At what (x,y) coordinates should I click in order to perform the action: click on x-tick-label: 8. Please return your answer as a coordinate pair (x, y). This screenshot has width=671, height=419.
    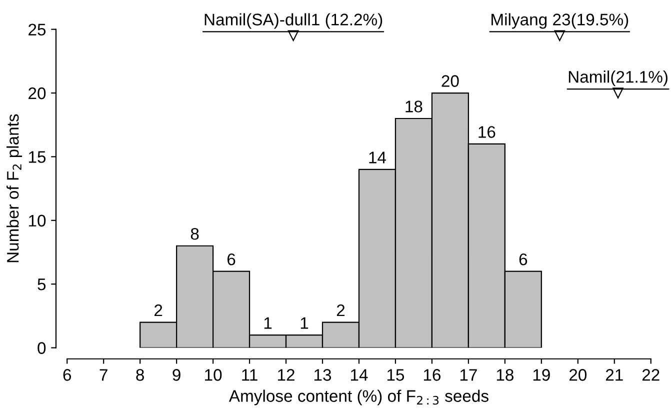
    Looking at the image, I should click on (140, 375).